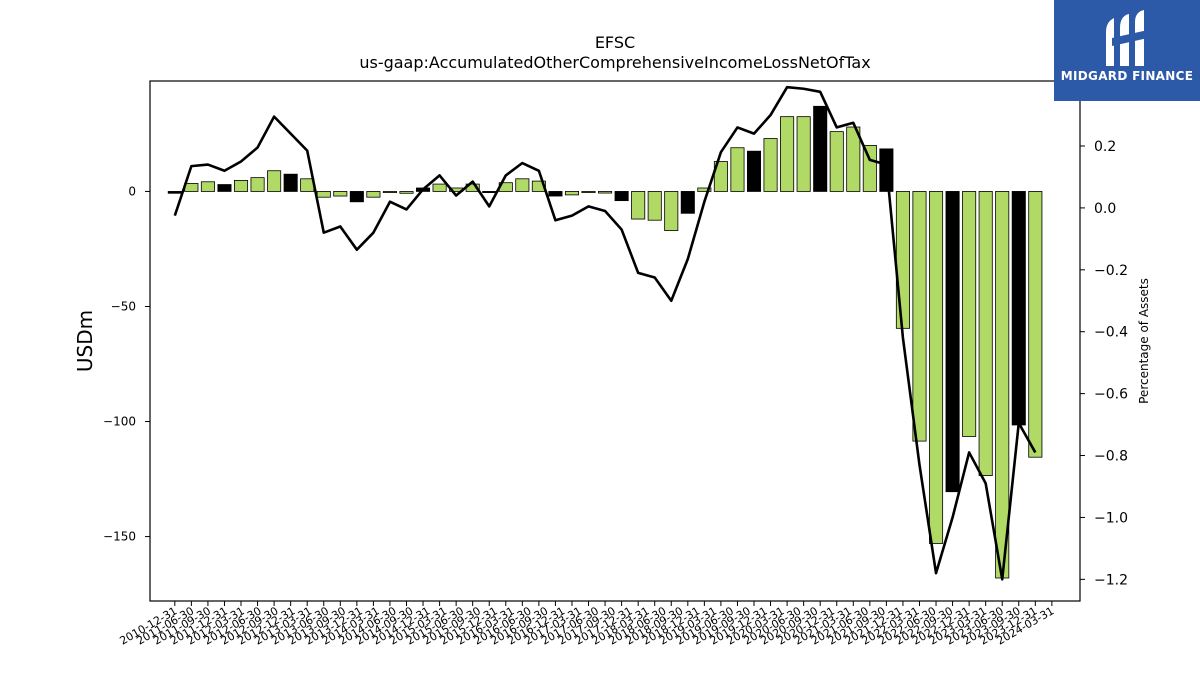 The image size is (1200, 675). I want to click on right-y-tick-label: −1.0, so click(1111, 518).